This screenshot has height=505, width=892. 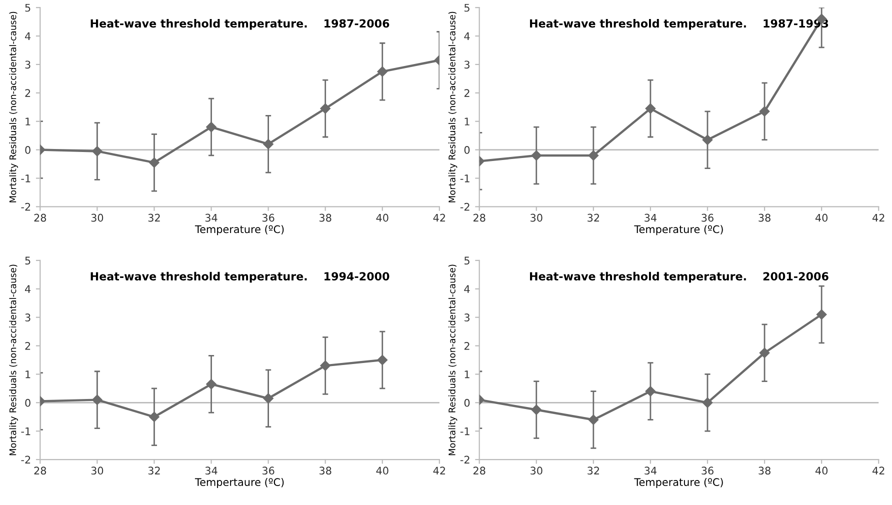 What do you see at coordinates (239, 483) in the screenshot?
I see `x-axis-title: Tempertaure (ºC)` at bounding box center [239, 483].